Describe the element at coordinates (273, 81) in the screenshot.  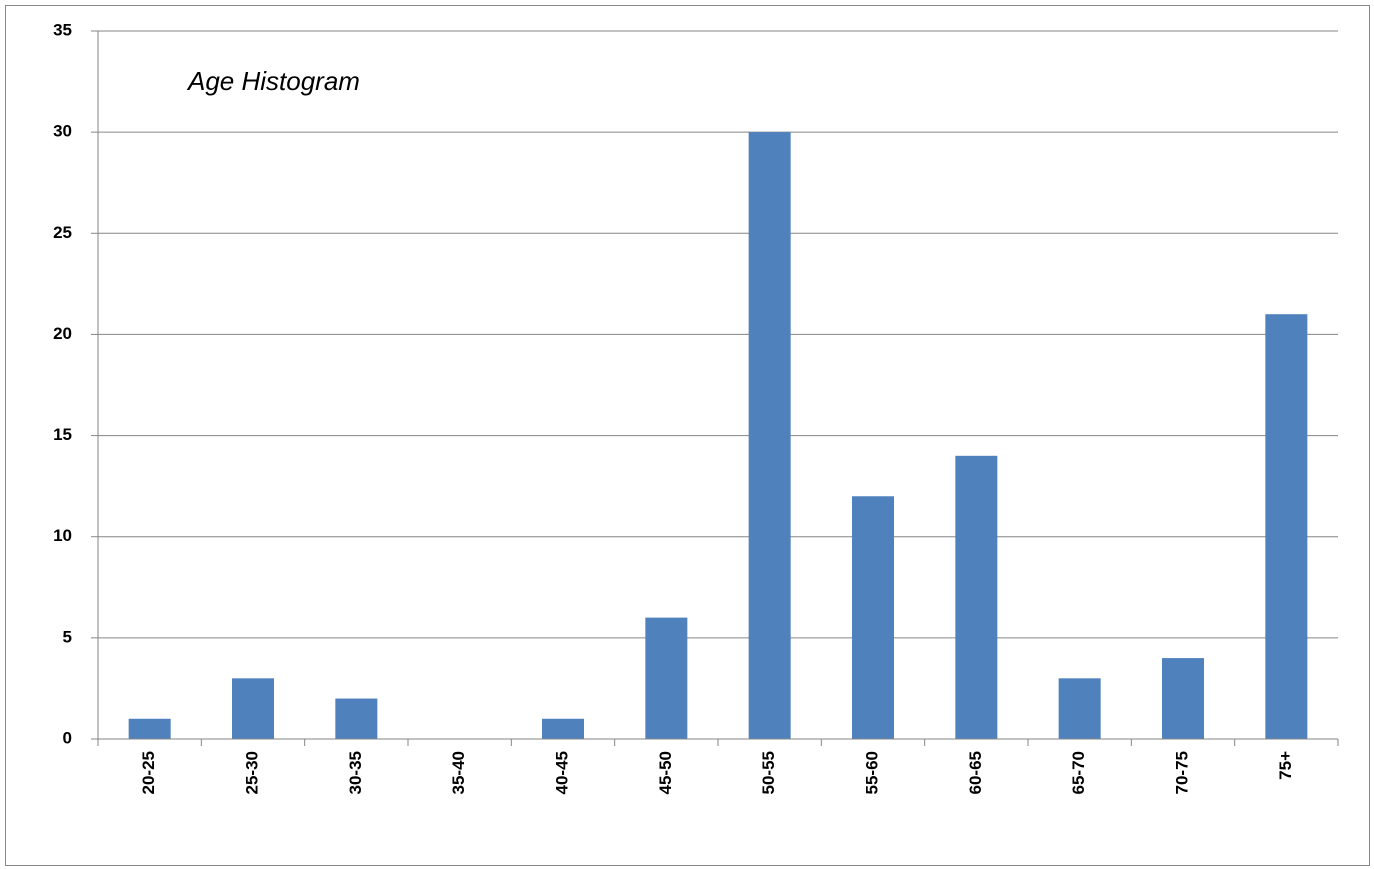
I see `chart-title: Age Histogram` at that location.